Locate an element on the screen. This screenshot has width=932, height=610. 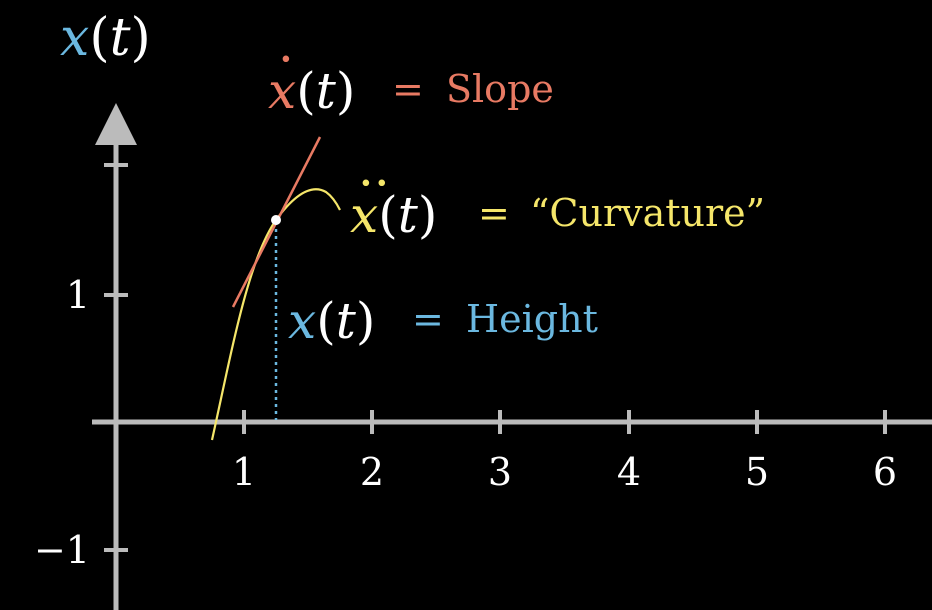
curvature-label-t: t is located at coordinates (408, 215).